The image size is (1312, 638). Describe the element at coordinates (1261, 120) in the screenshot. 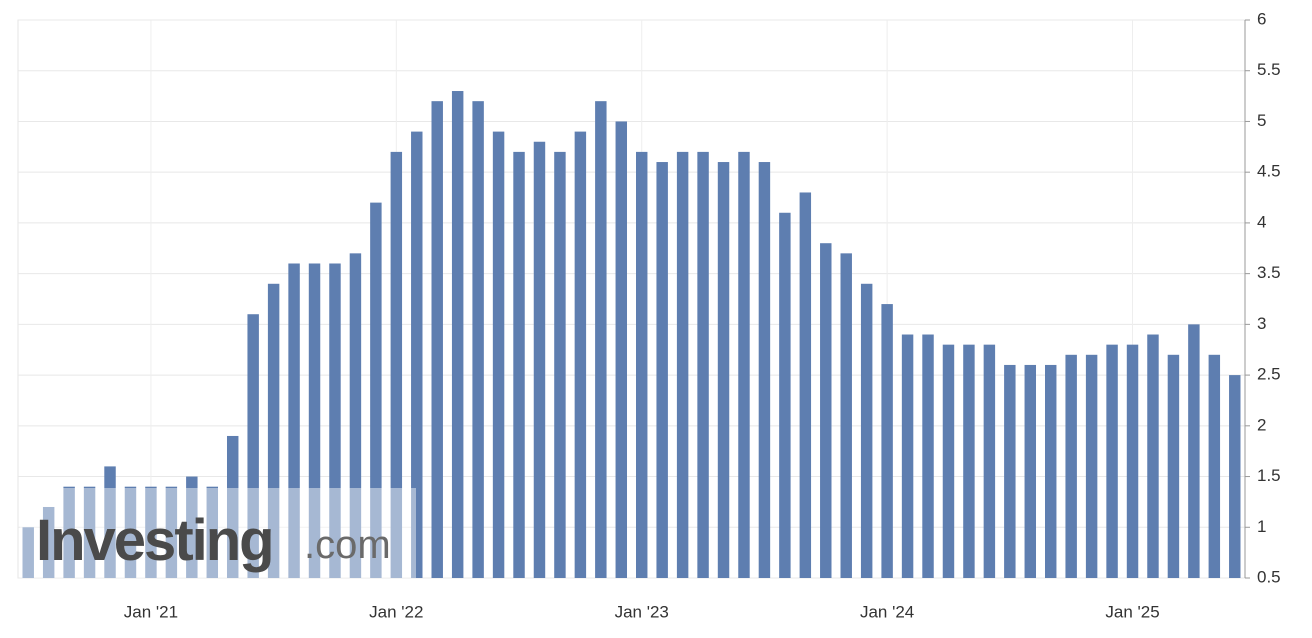

I see `y-tick-label: 5` at that location.